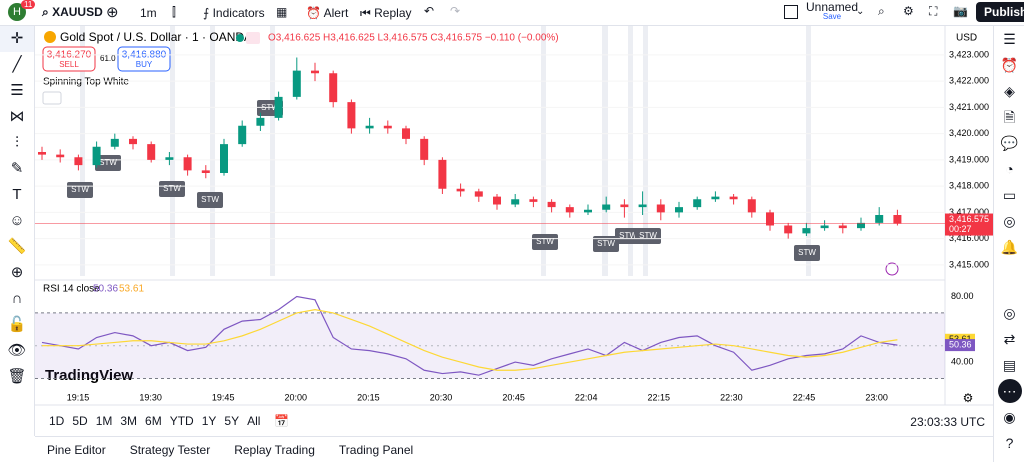 The image size is (1024, 462). What do you see at coordinates (17, 350) in the screenshot?
I see `hide-tool: 👁` at bounding box center [17, 350].